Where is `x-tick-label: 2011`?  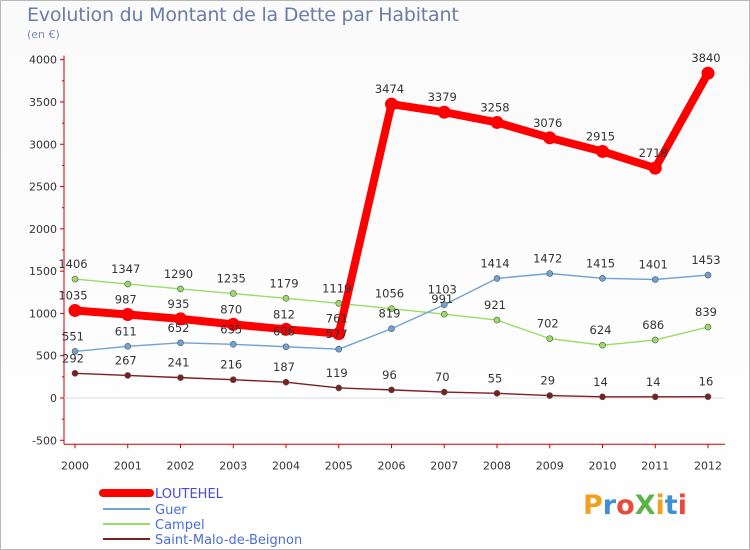 x-tick-label: 2011 is located at coordinates (655, 465).